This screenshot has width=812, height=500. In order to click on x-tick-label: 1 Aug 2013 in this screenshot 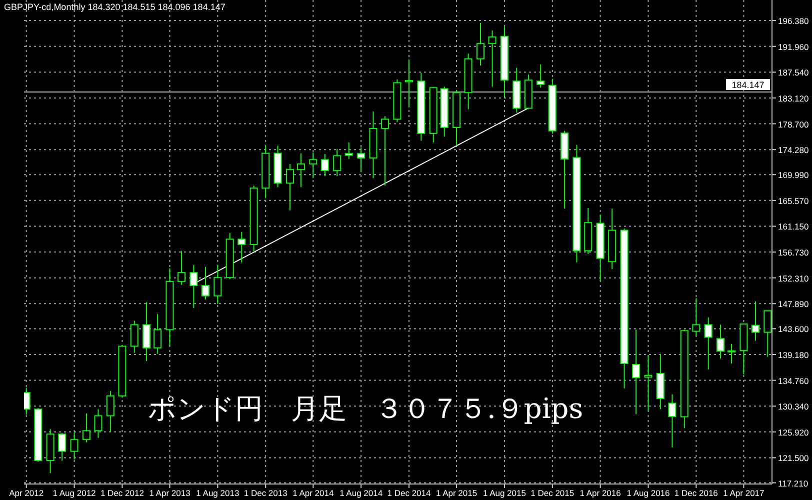, I will do `click(218, 493)`.